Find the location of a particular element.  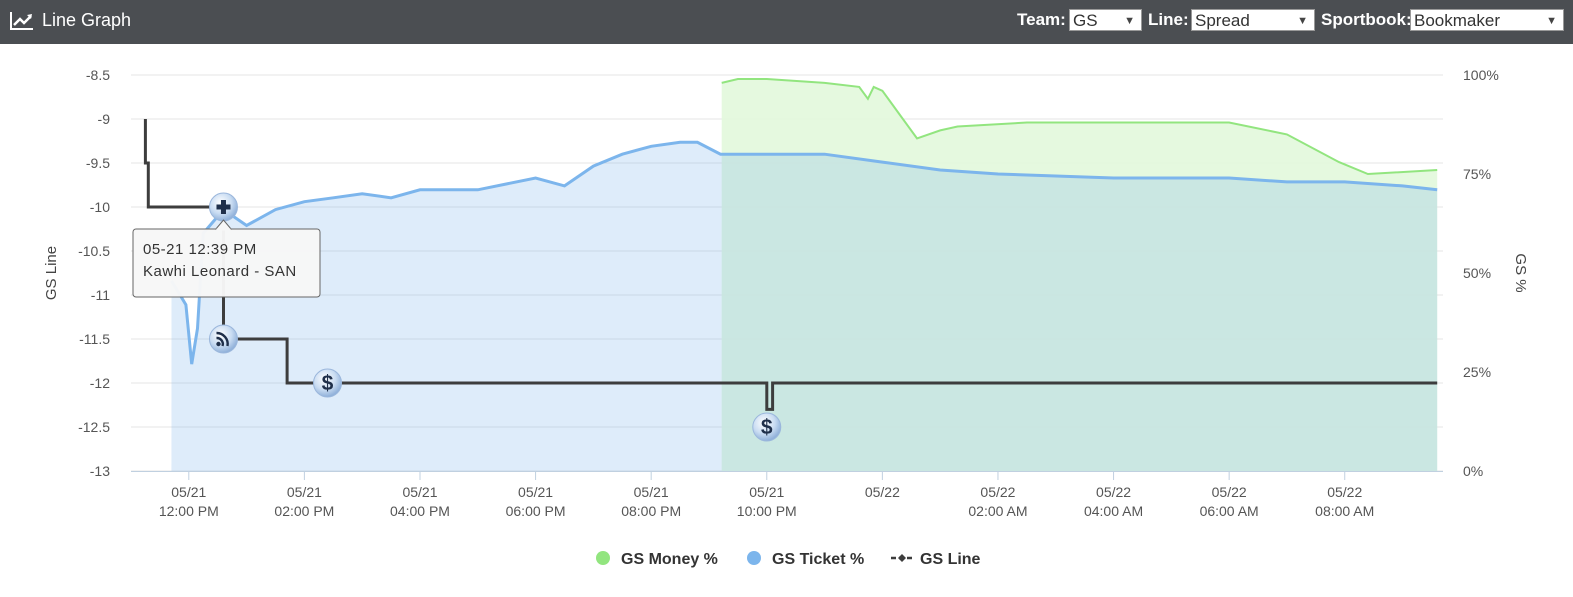

y2-tick-label: 50% is located at coordinates (1477, 273).